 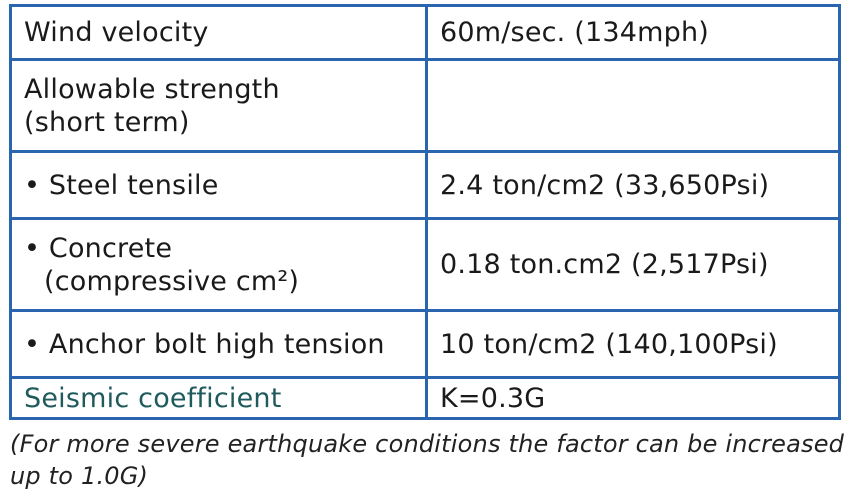 I want to click on row-label-line2: (compressive cm²), so click(x=172, y=281).